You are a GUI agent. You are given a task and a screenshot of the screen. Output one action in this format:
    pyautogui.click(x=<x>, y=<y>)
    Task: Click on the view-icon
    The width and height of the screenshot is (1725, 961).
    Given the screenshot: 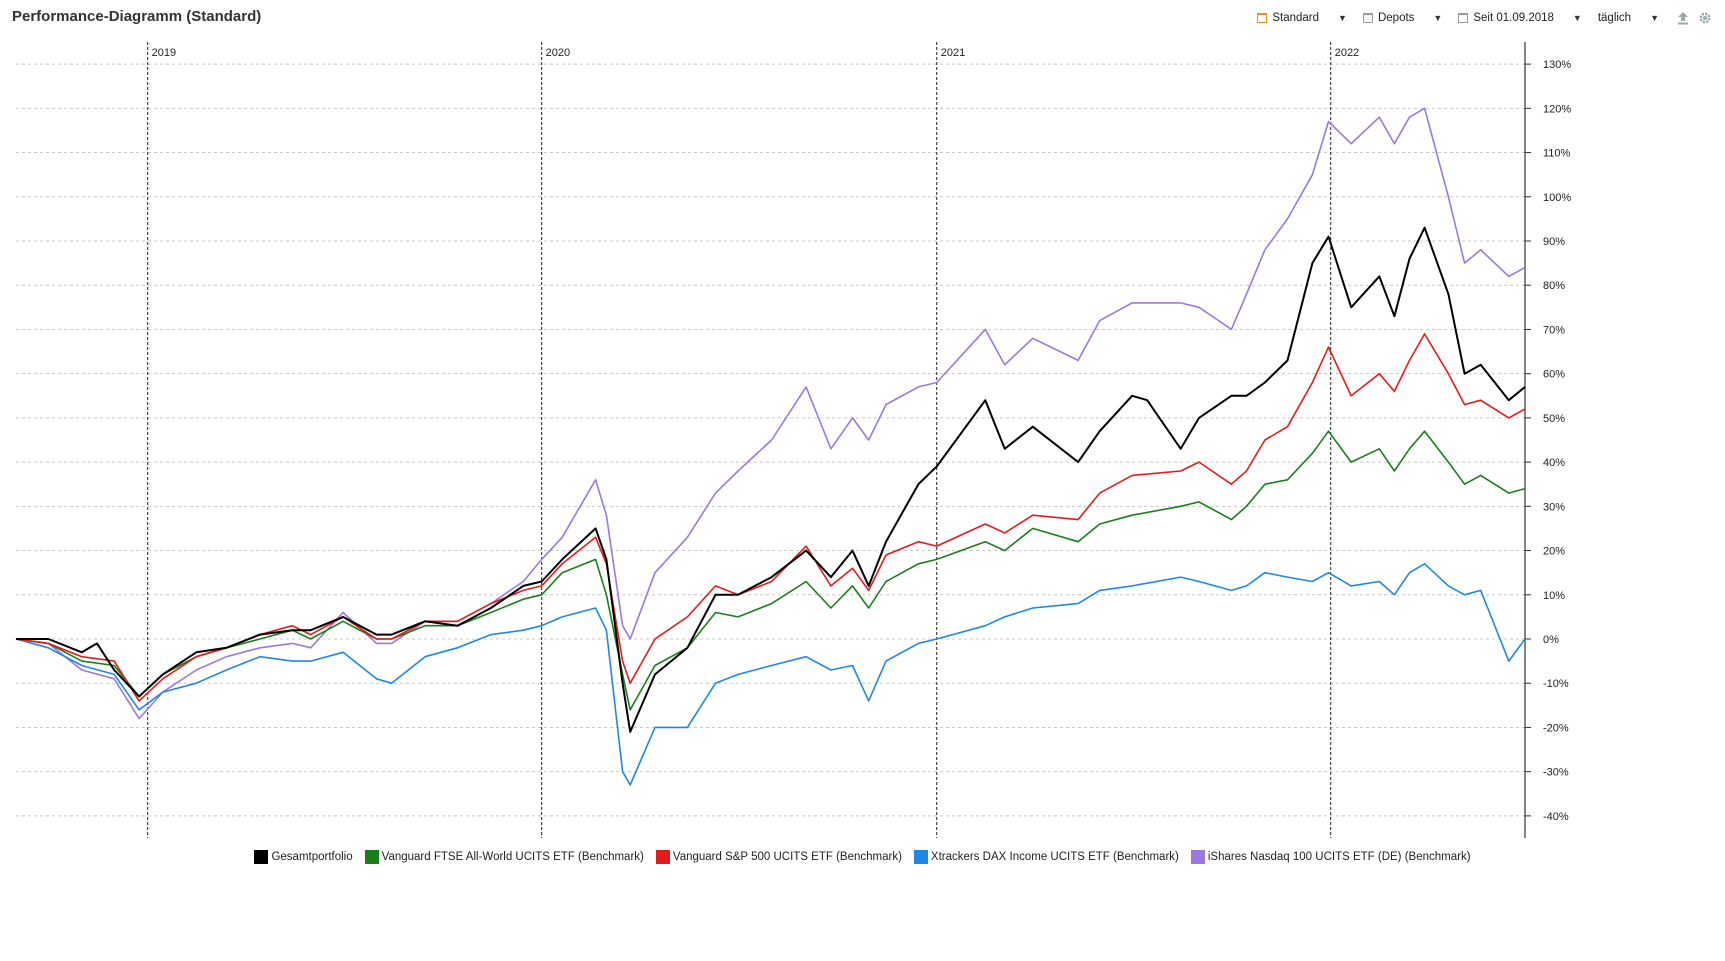 What is the action you would take?
    pyautogui.click(x=1262, y=18)
    